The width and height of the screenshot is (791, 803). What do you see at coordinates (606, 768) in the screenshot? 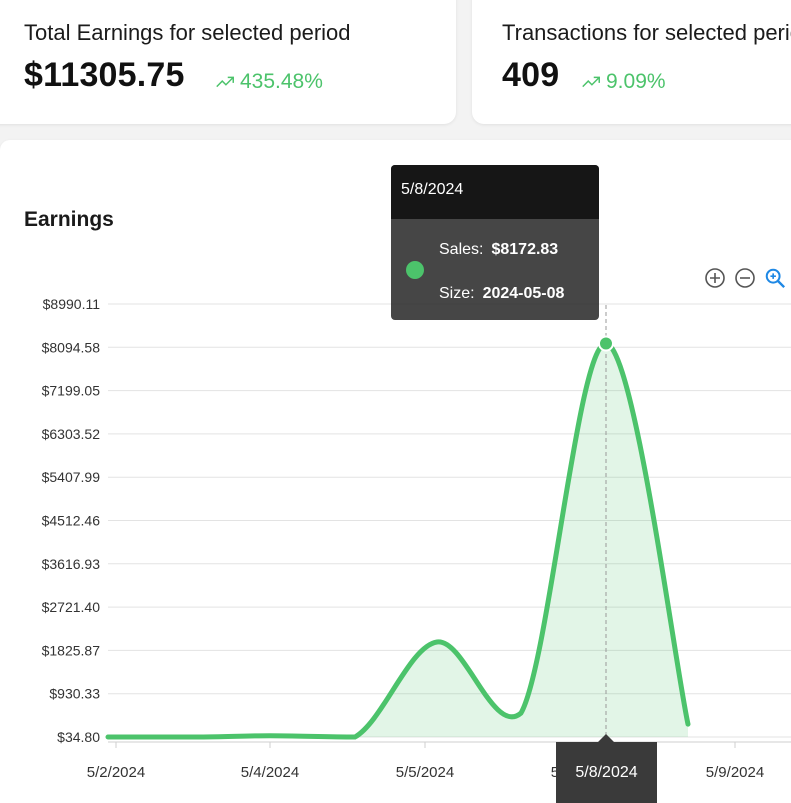
I see `crosshair-x-label: 5/8/2024` at bounding box center [606, 768].